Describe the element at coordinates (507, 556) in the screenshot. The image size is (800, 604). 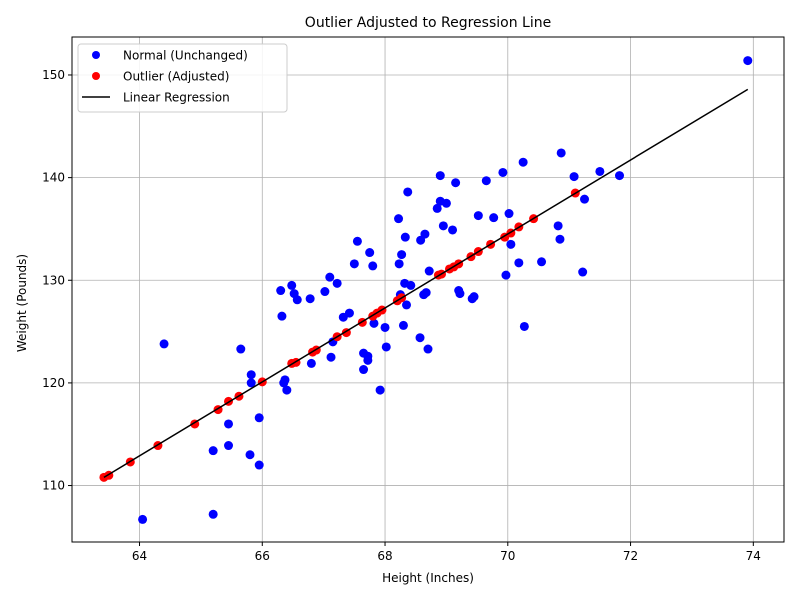
I see `x-tick-label: 70` at that location.